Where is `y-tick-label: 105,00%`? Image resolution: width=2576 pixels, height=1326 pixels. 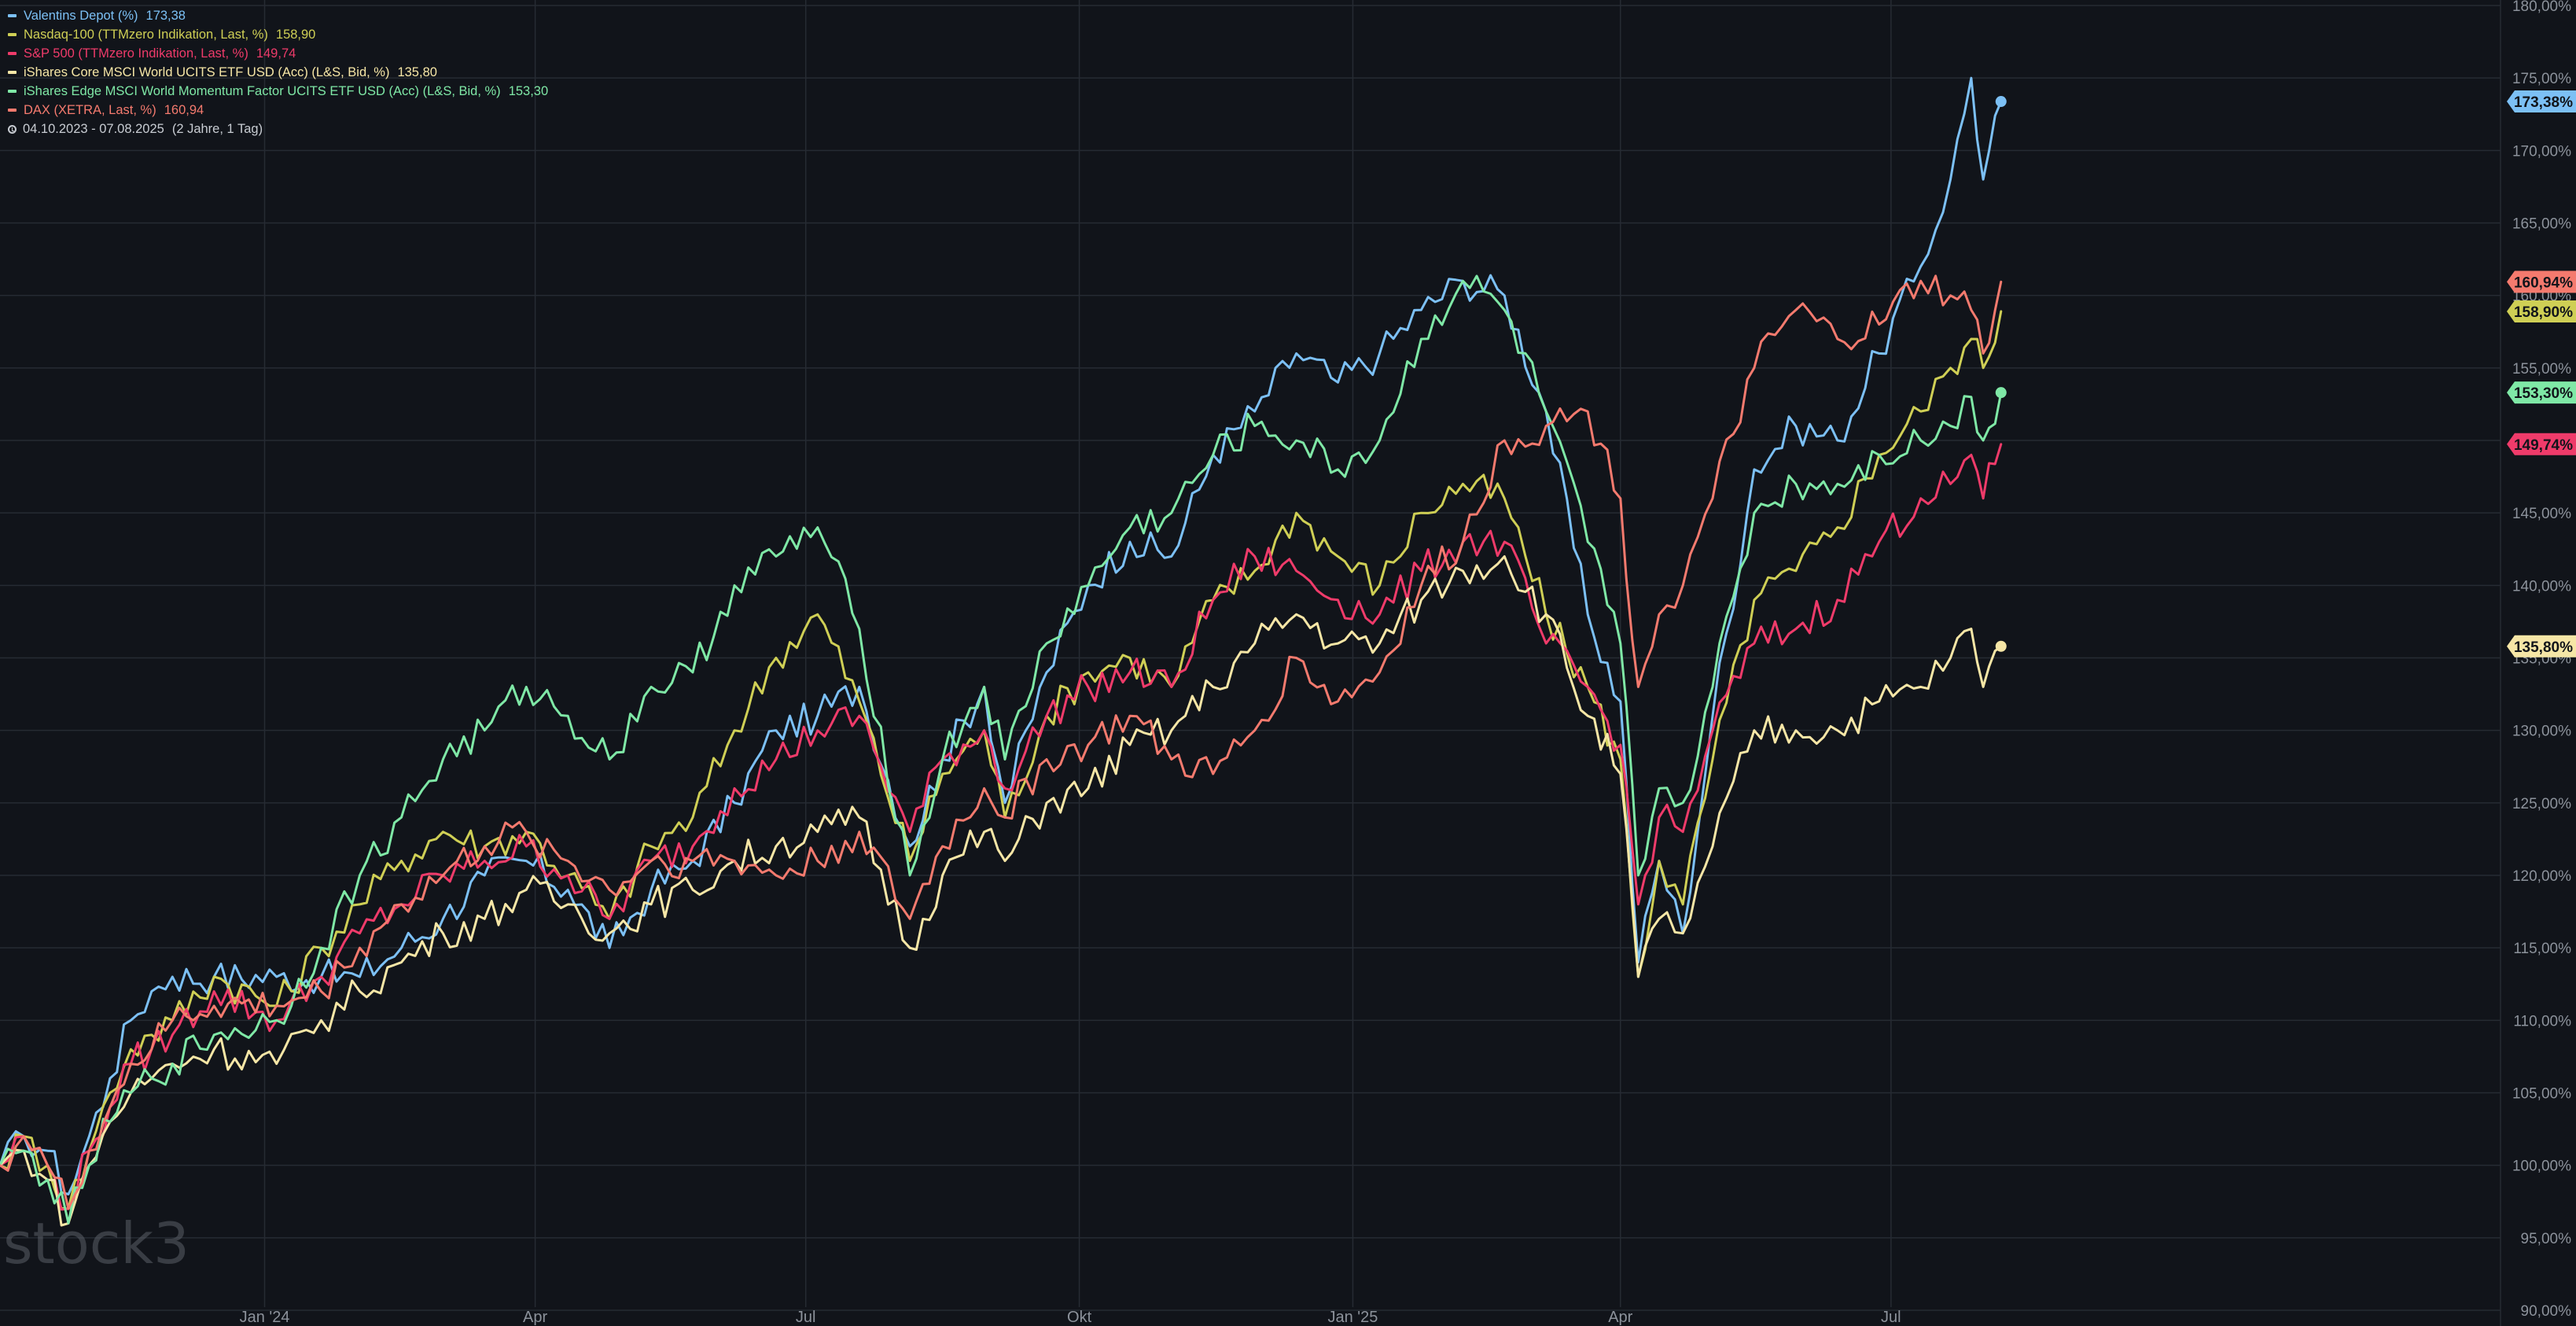
y-tick-label: 105,00% is located at coordinates (2542, 1094).